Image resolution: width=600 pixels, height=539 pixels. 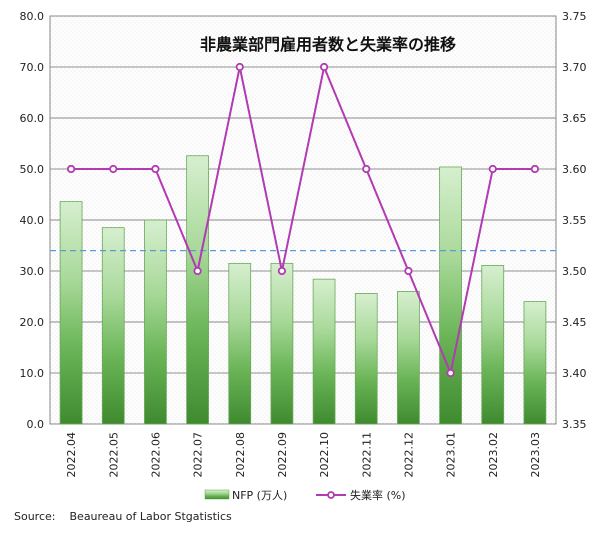 I want to click on source-note: Source: Beaureau of Labor Stgatistics, so click(x=123, y=516).